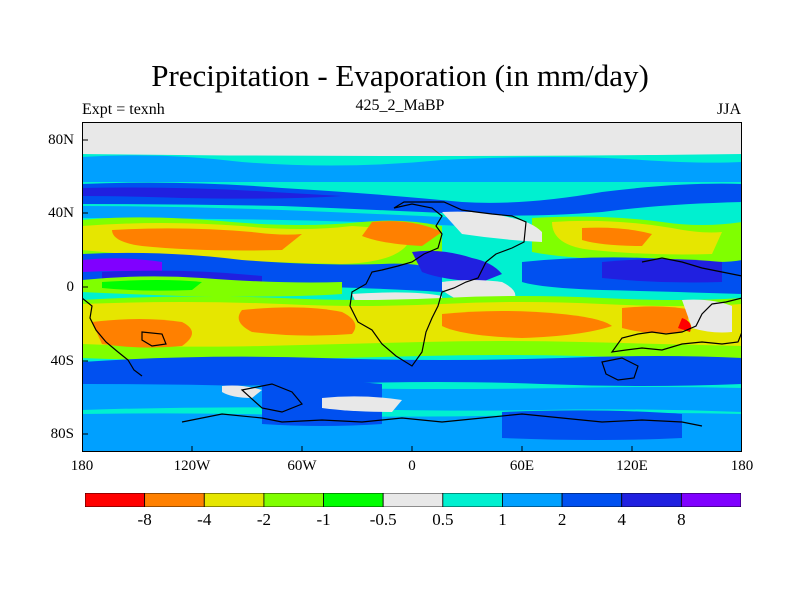 This screenshot has width=800, height=600. What do you see at coordinates (412, 371) in the screenshot?
I see `south-storm-track` at bounding box center [412, 371].